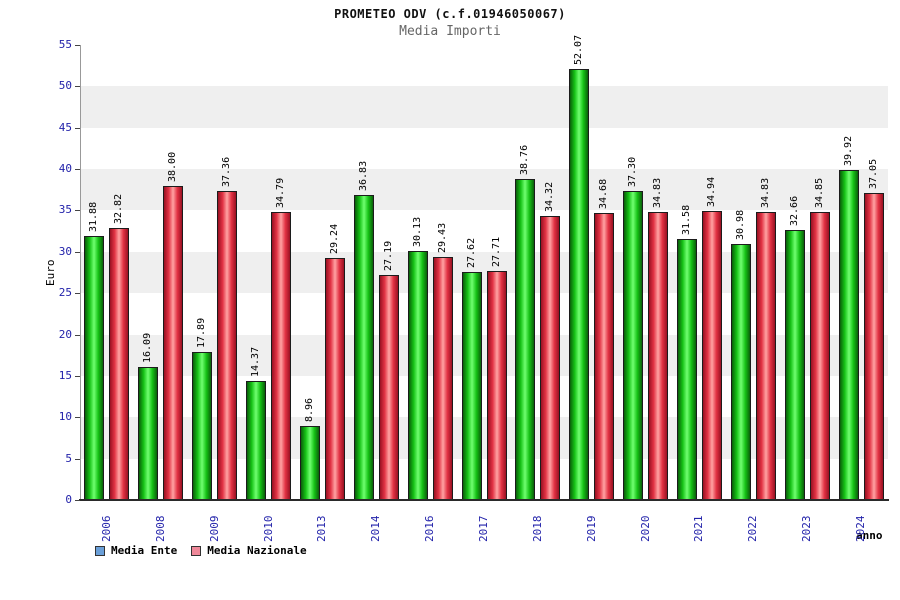 Image resolution: width=900 pixels, height=600 pixels. Describe the element at coordinates (65, 375) in the screenshot. I see `y-tick-label: 15` at that location.